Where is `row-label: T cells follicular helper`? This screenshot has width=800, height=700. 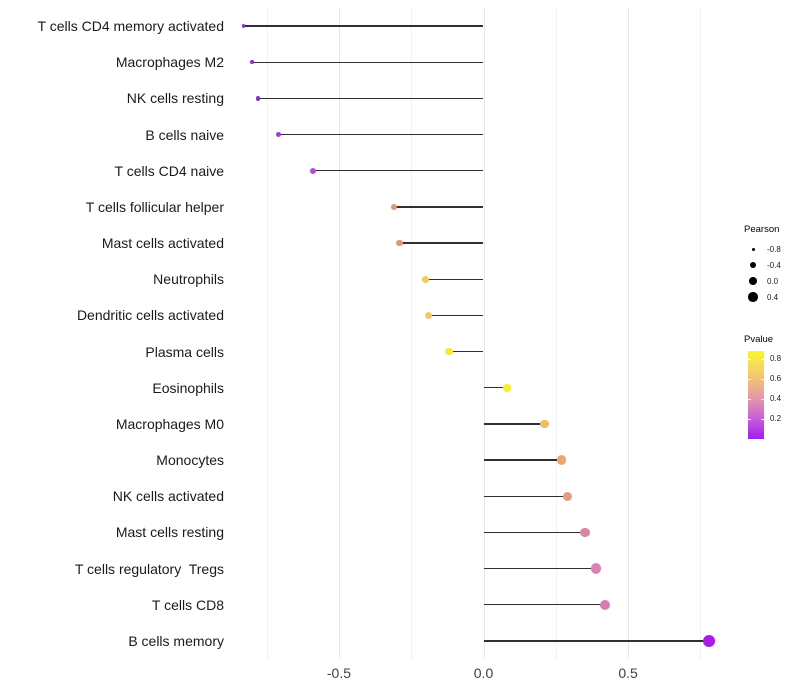 row-label: T cells follicular helper is located at coordinates (154, 206).